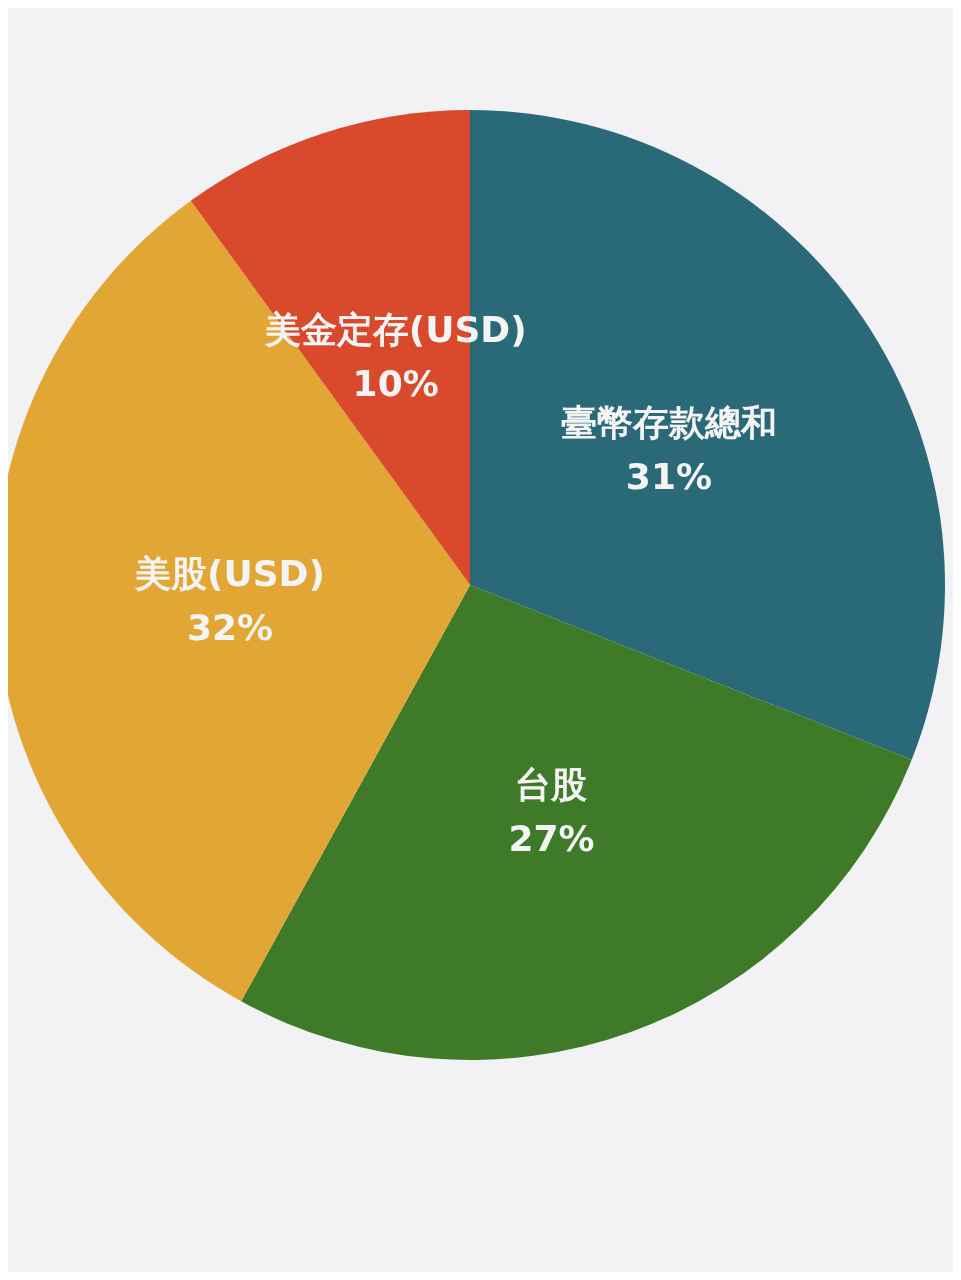  What do you see at coordinates (668, 423) in the screenshot?
I see `slice-label: 臺幣存款總和` at bounding box center [668, 423].